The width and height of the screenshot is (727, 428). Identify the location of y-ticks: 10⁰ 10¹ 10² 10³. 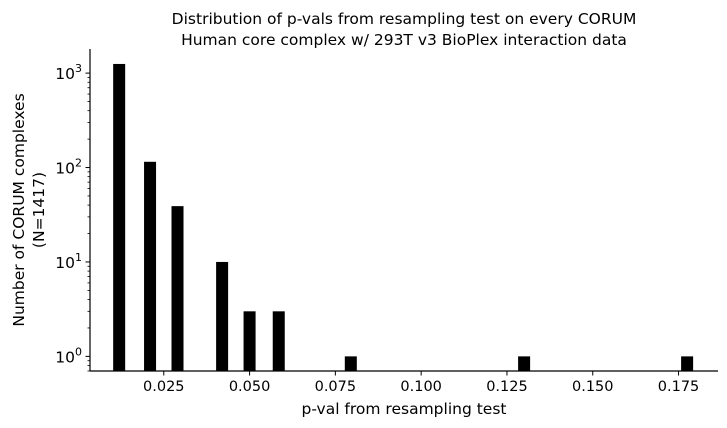
(72, 214).